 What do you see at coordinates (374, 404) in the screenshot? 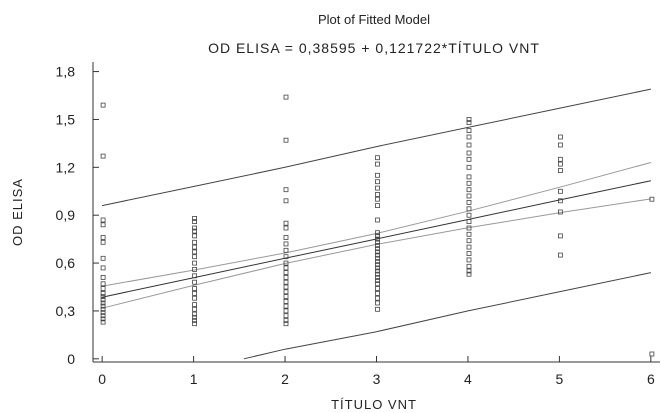
I see `x-axis-label: TÍTULO VNT` at bounding box center [374, 404].